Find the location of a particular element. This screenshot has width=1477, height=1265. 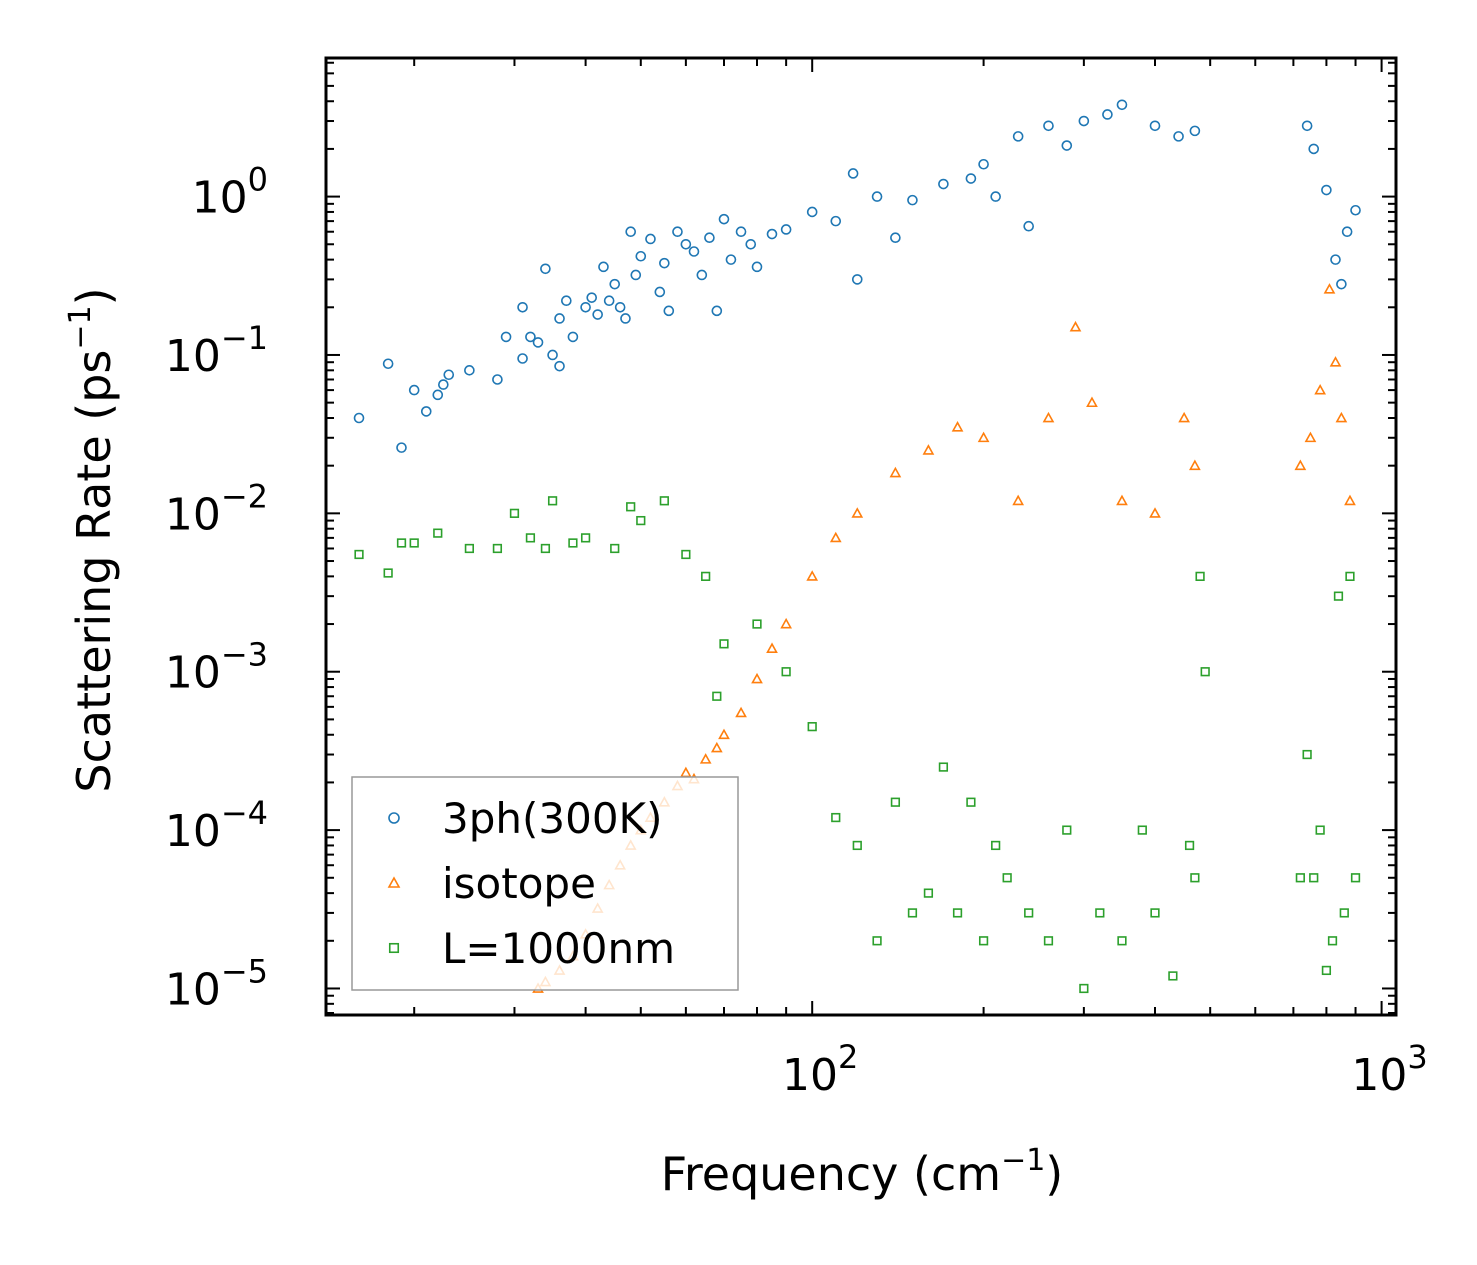

x-tick-label: 103 is located at coordinates (1389, 1069).